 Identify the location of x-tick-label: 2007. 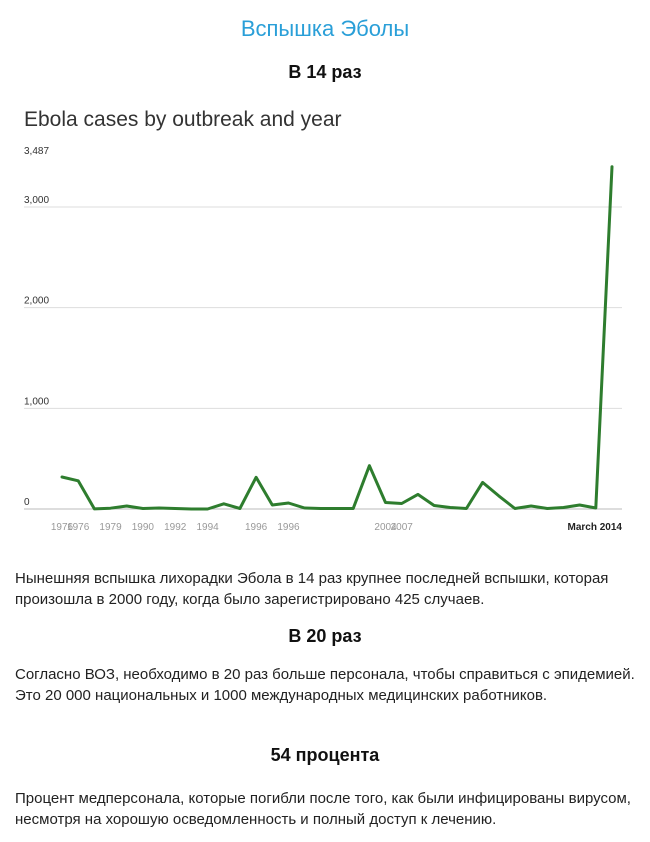
(402, 527).